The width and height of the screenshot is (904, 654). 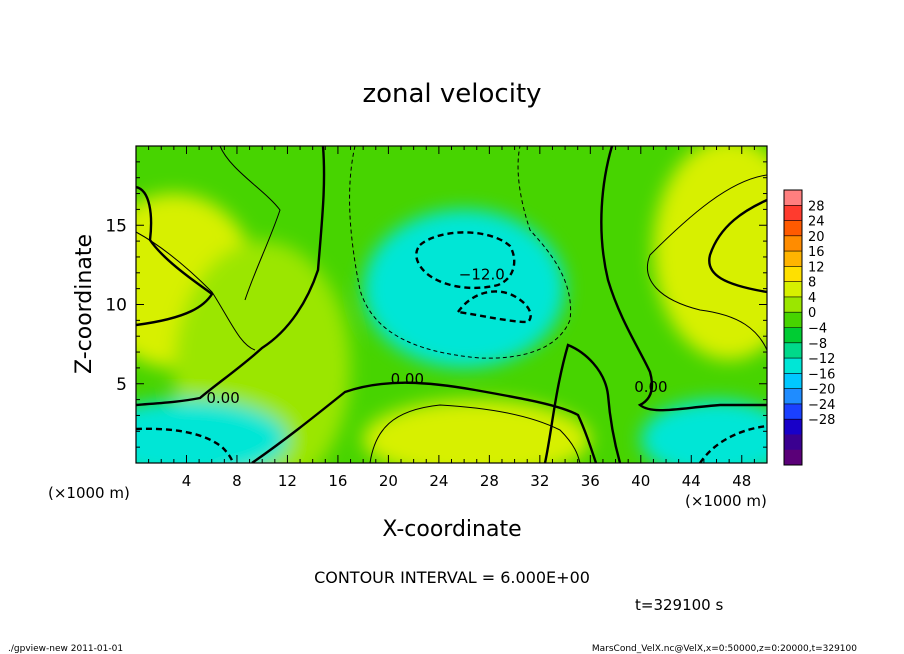 What do you see at coordinates (816, 206) in the screenshot?
I see `colorbar-label: 28` at bounding box center [816, 206].